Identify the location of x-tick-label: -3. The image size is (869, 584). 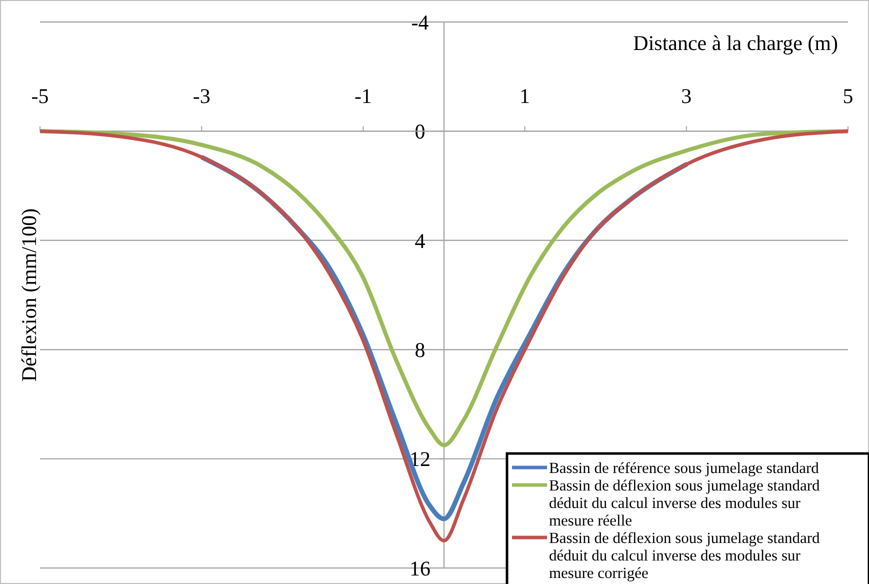
(201, 96).